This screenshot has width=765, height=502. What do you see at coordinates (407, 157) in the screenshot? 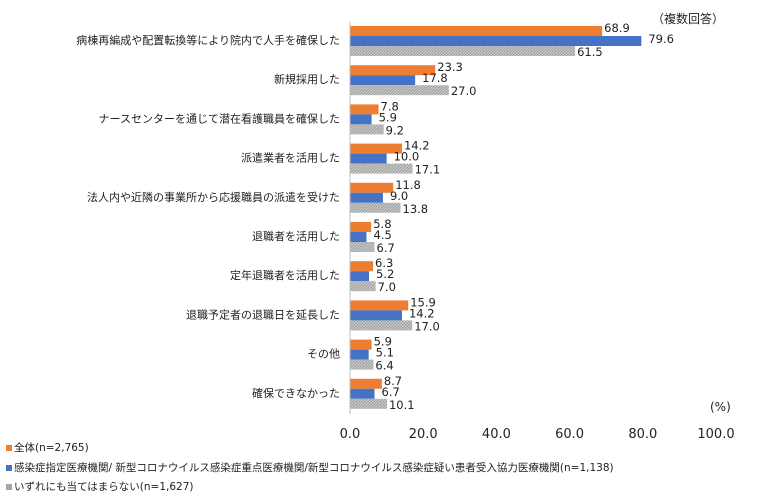
I see `data-label: 10.0` at bounding box center [407, 157].